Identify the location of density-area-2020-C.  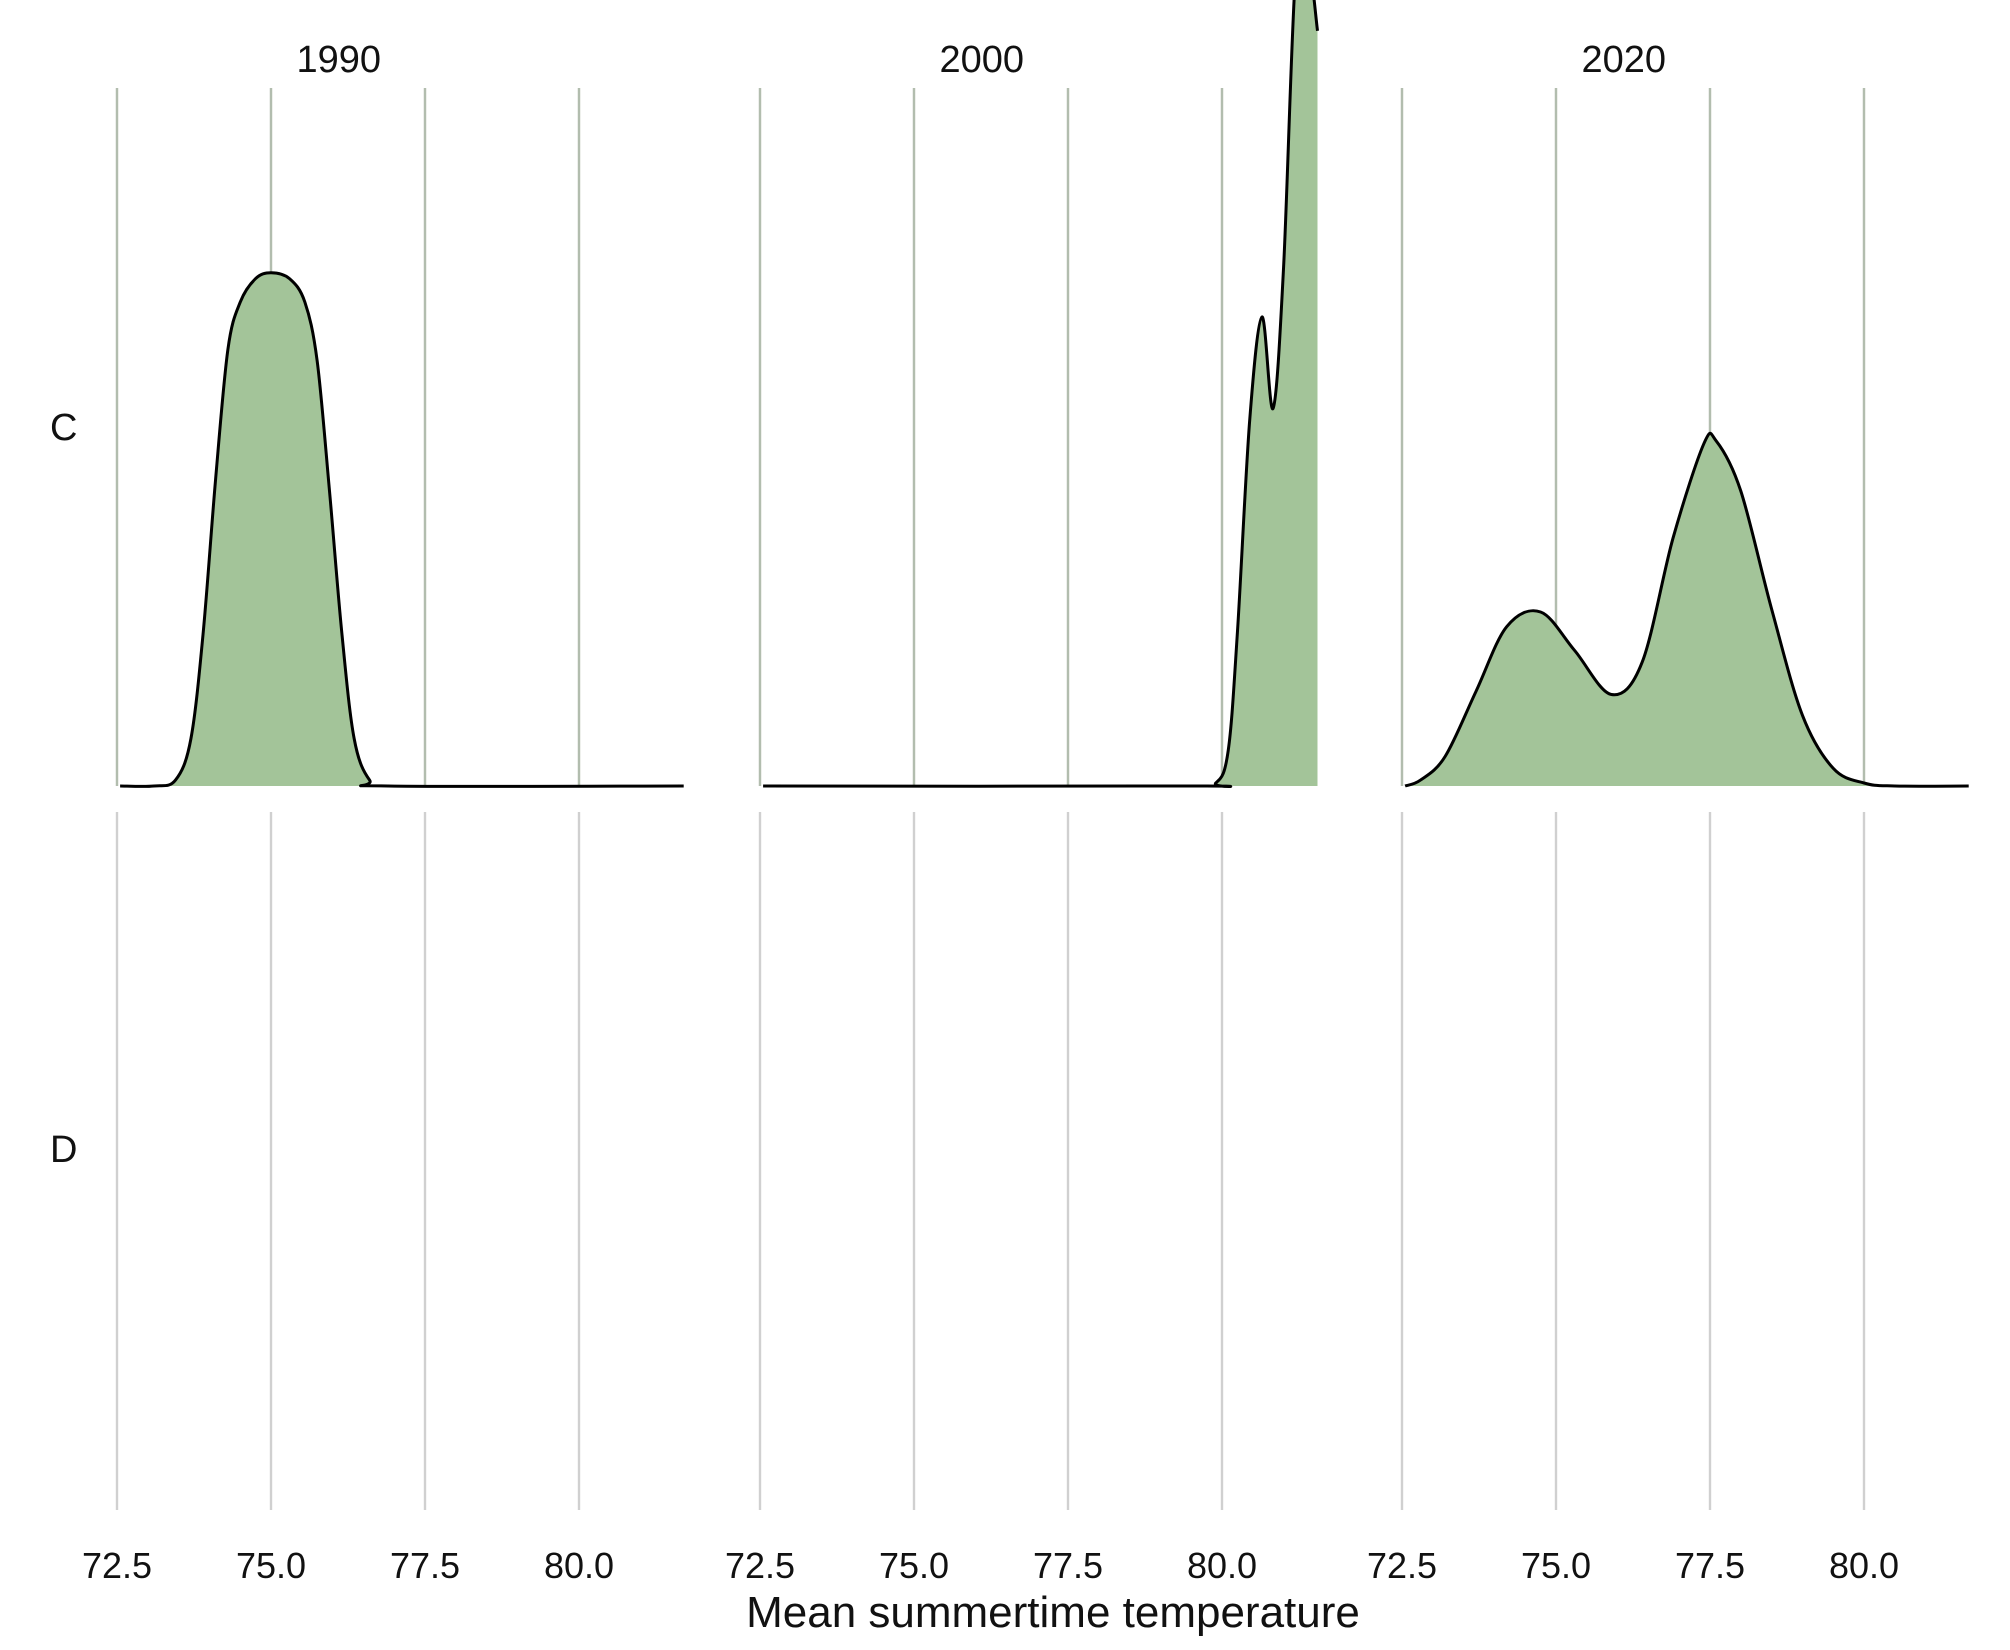
(1687, 610).